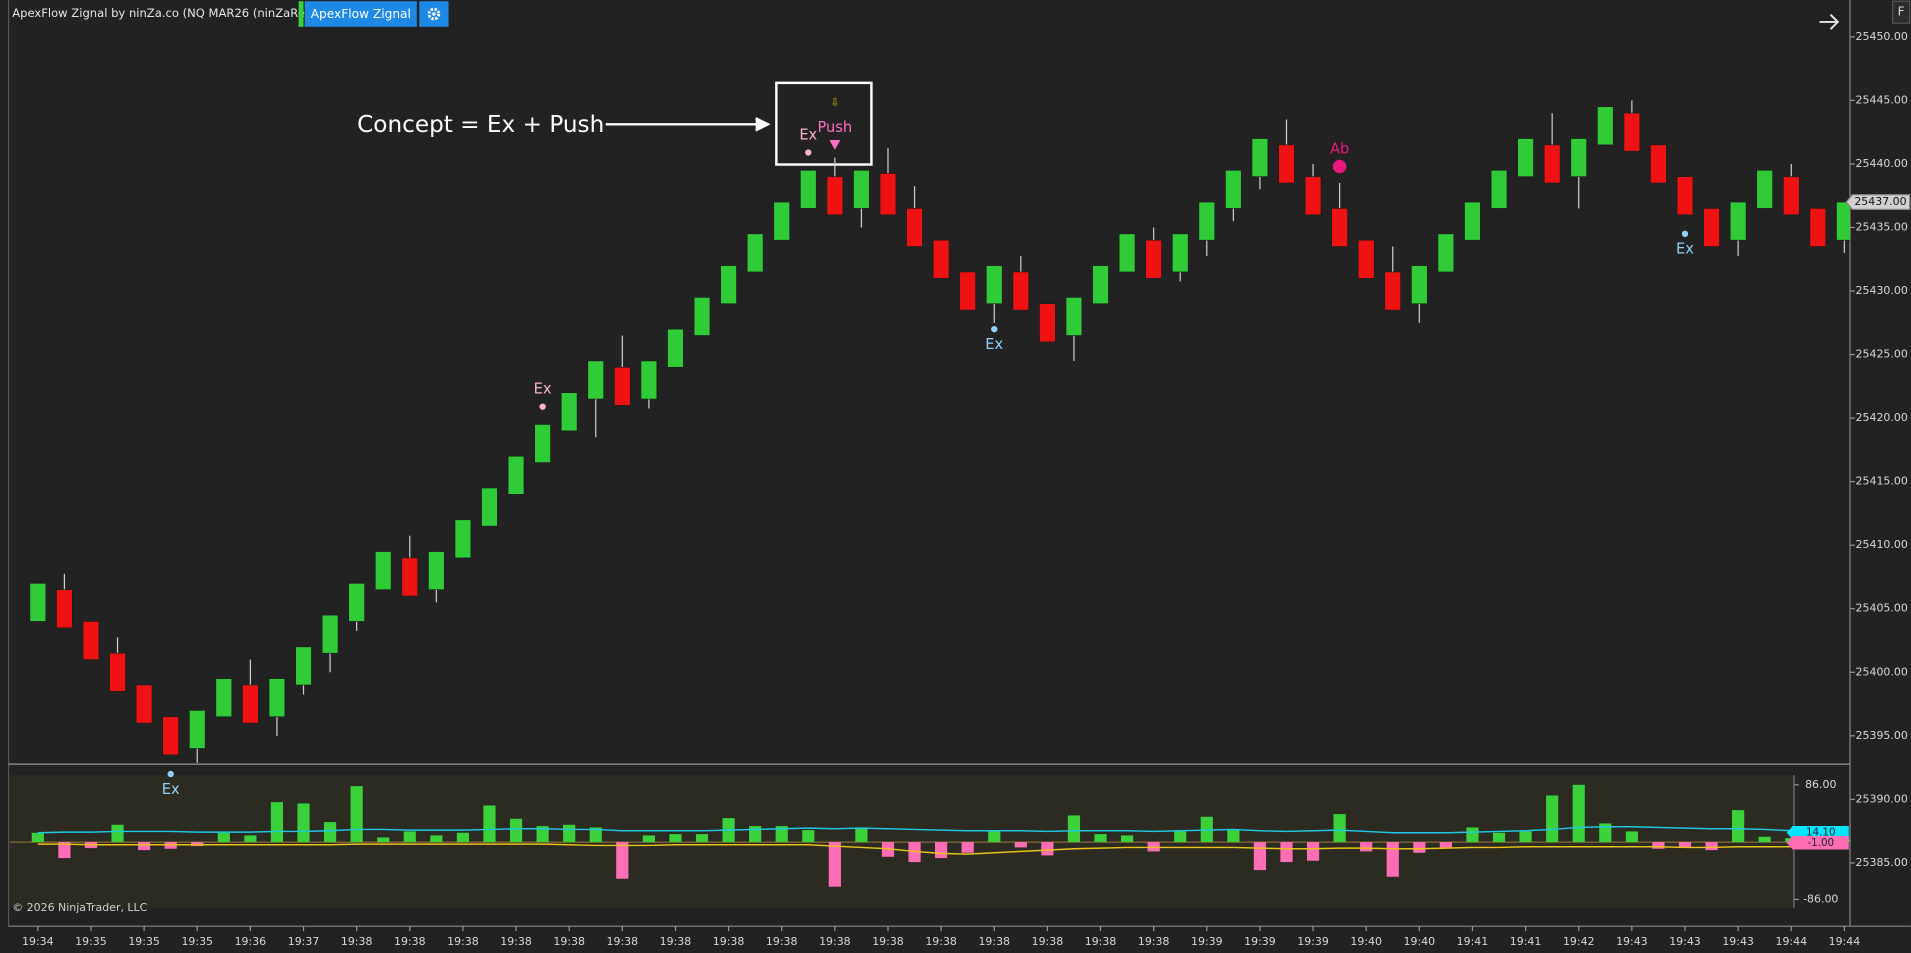 The width and height of the screenshot is (1911, 953). Describe the element at coordinates (1632, 941) in the screenshot. I see `time-tick-label: 19:43` at that location.